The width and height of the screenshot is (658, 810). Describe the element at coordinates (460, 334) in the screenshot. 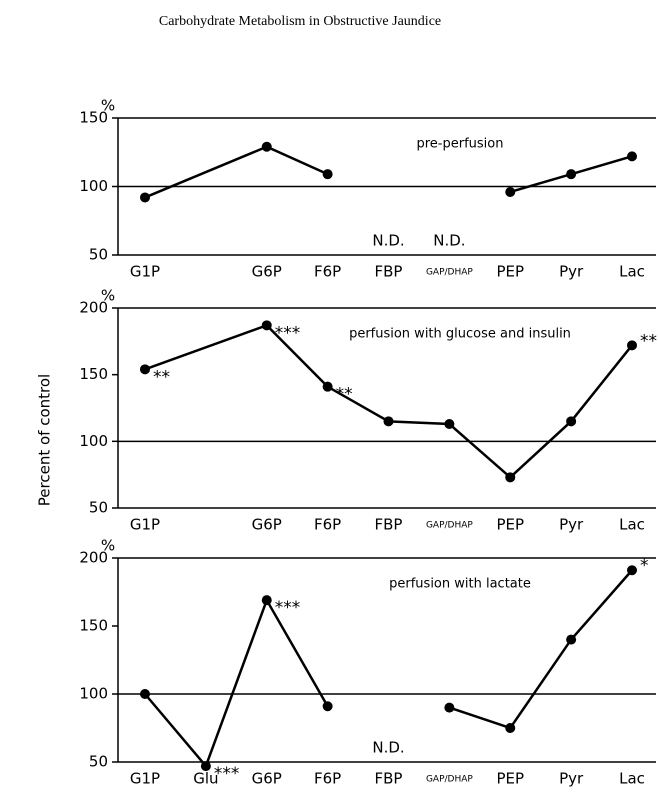

I see `panel-label: perfusion with glucose and insulin` at that location.